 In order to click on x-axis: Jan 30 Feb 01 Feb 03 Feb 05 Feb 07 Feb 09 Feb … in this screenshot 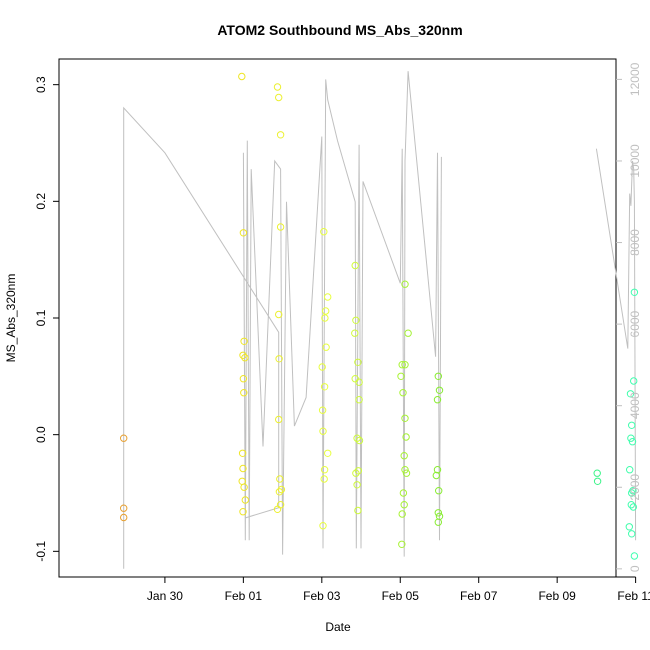, I will do `click(398, 589)`.